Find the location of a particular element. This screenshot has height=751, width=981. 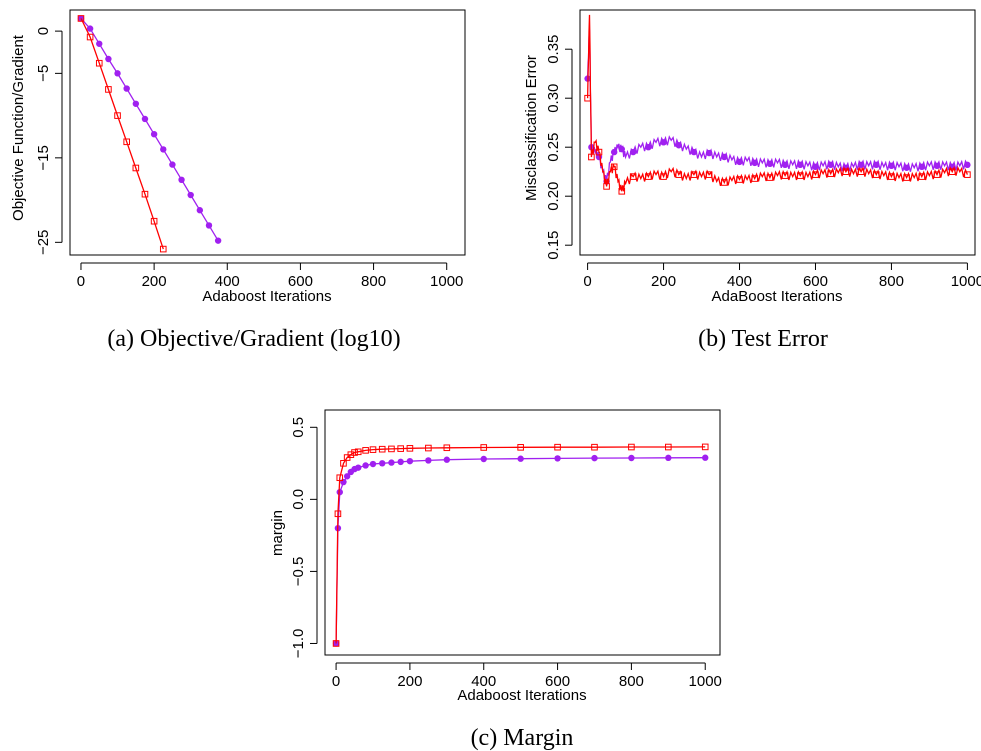

panel-b-plot-frame is located at coordinates (777, 132).